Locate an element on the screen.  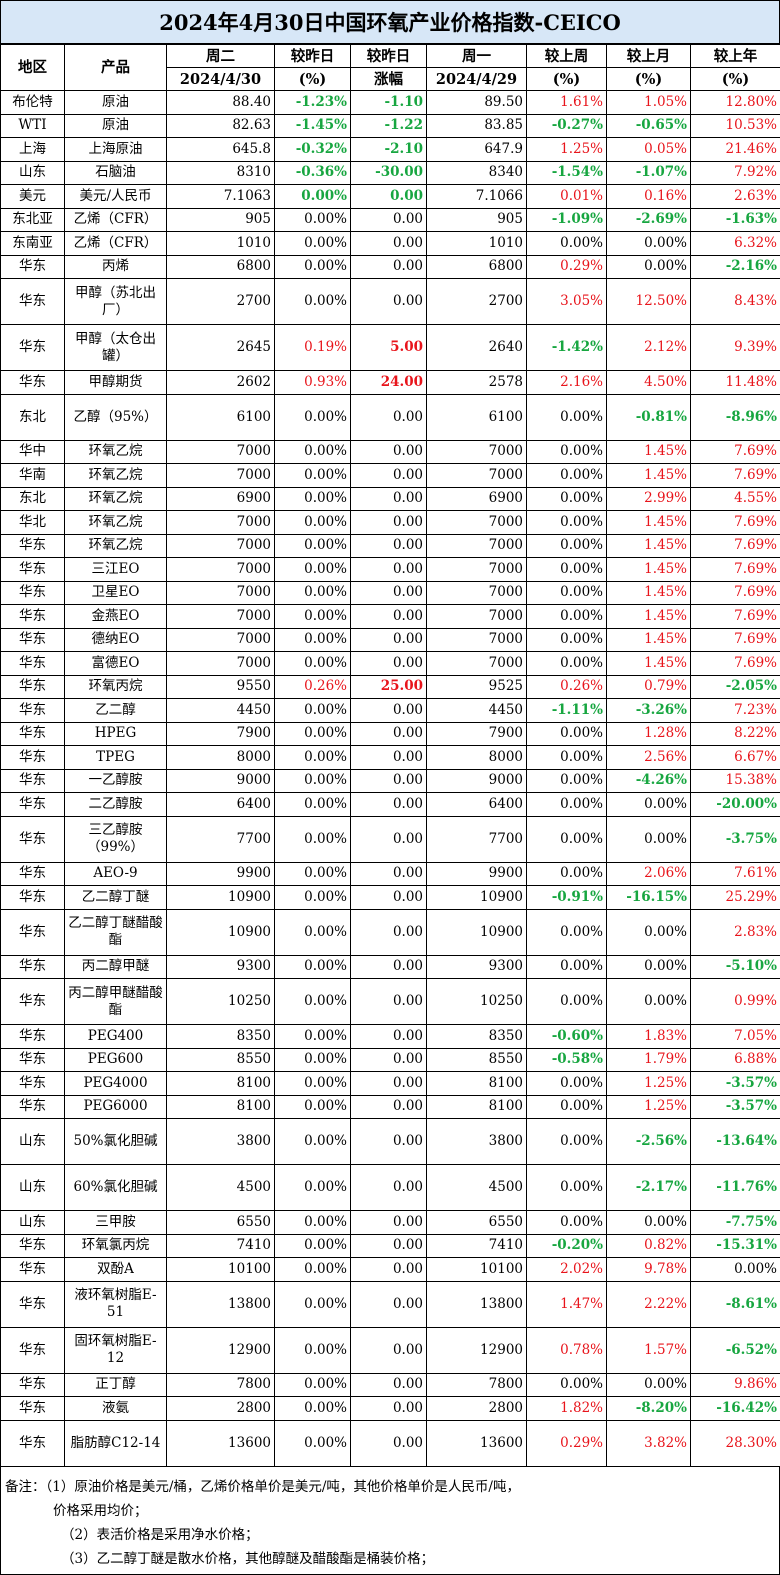
cell-prev-price: 8100 is located at coordinates (477, 1084).